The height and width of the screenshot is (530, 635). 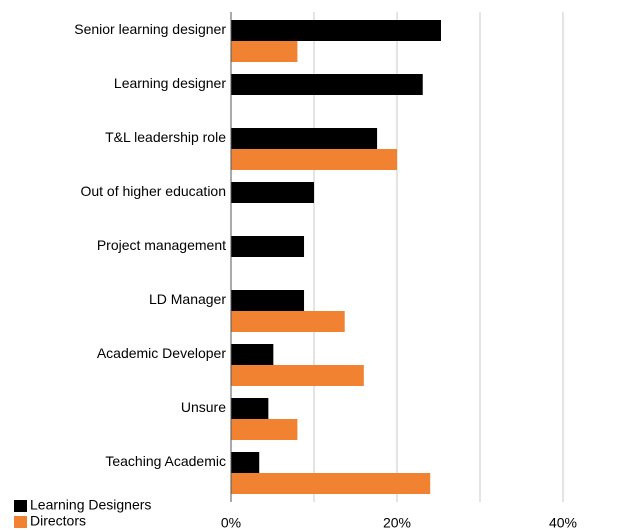 What do you see at coordinates (187, 299) in the screenshot?
I see `y-tick-label: LD Manager` at bounding box center [187, 299].